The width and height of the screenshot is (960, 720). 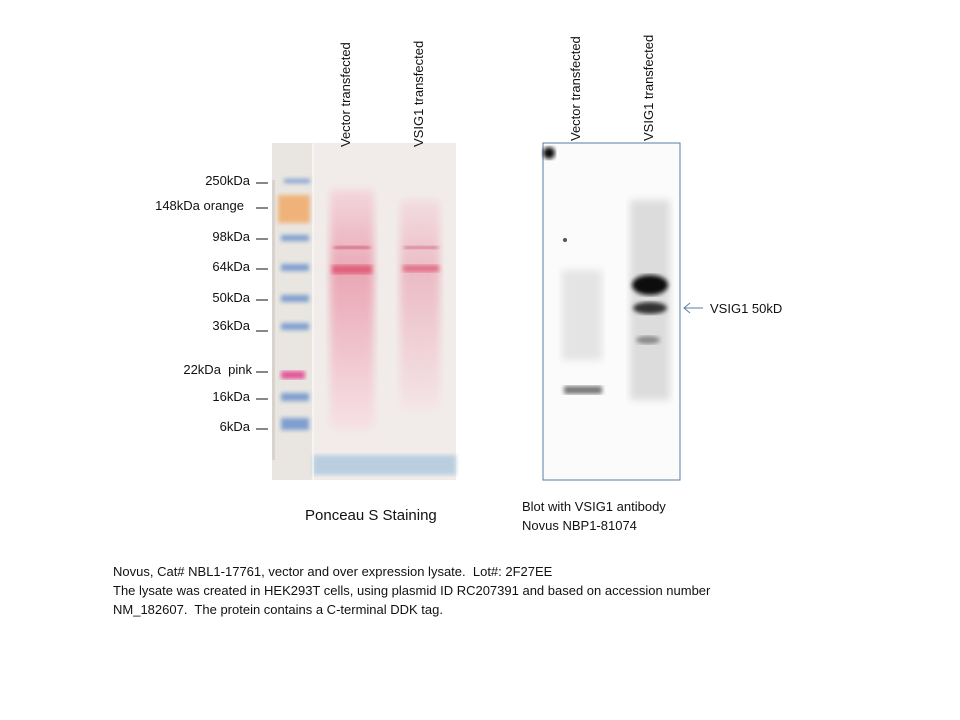 What do you see at coordinates (199, 205) in the screenshot?
I see `marker-label: 148kDa orange` at bounding box center [199, 205].